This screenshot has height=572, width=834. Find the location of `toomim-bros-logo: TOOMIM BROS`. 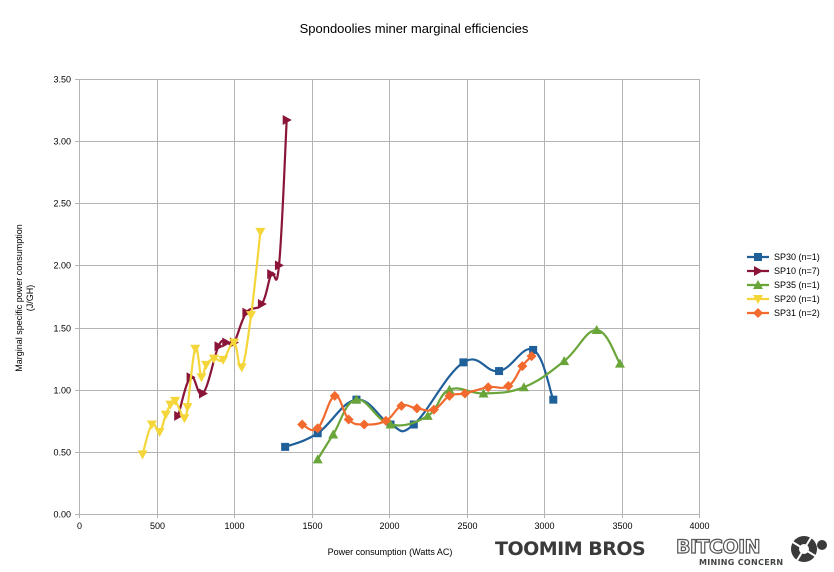

toomim-bros-logo: TOOMIM BROS is located at coordinates (570, 549).